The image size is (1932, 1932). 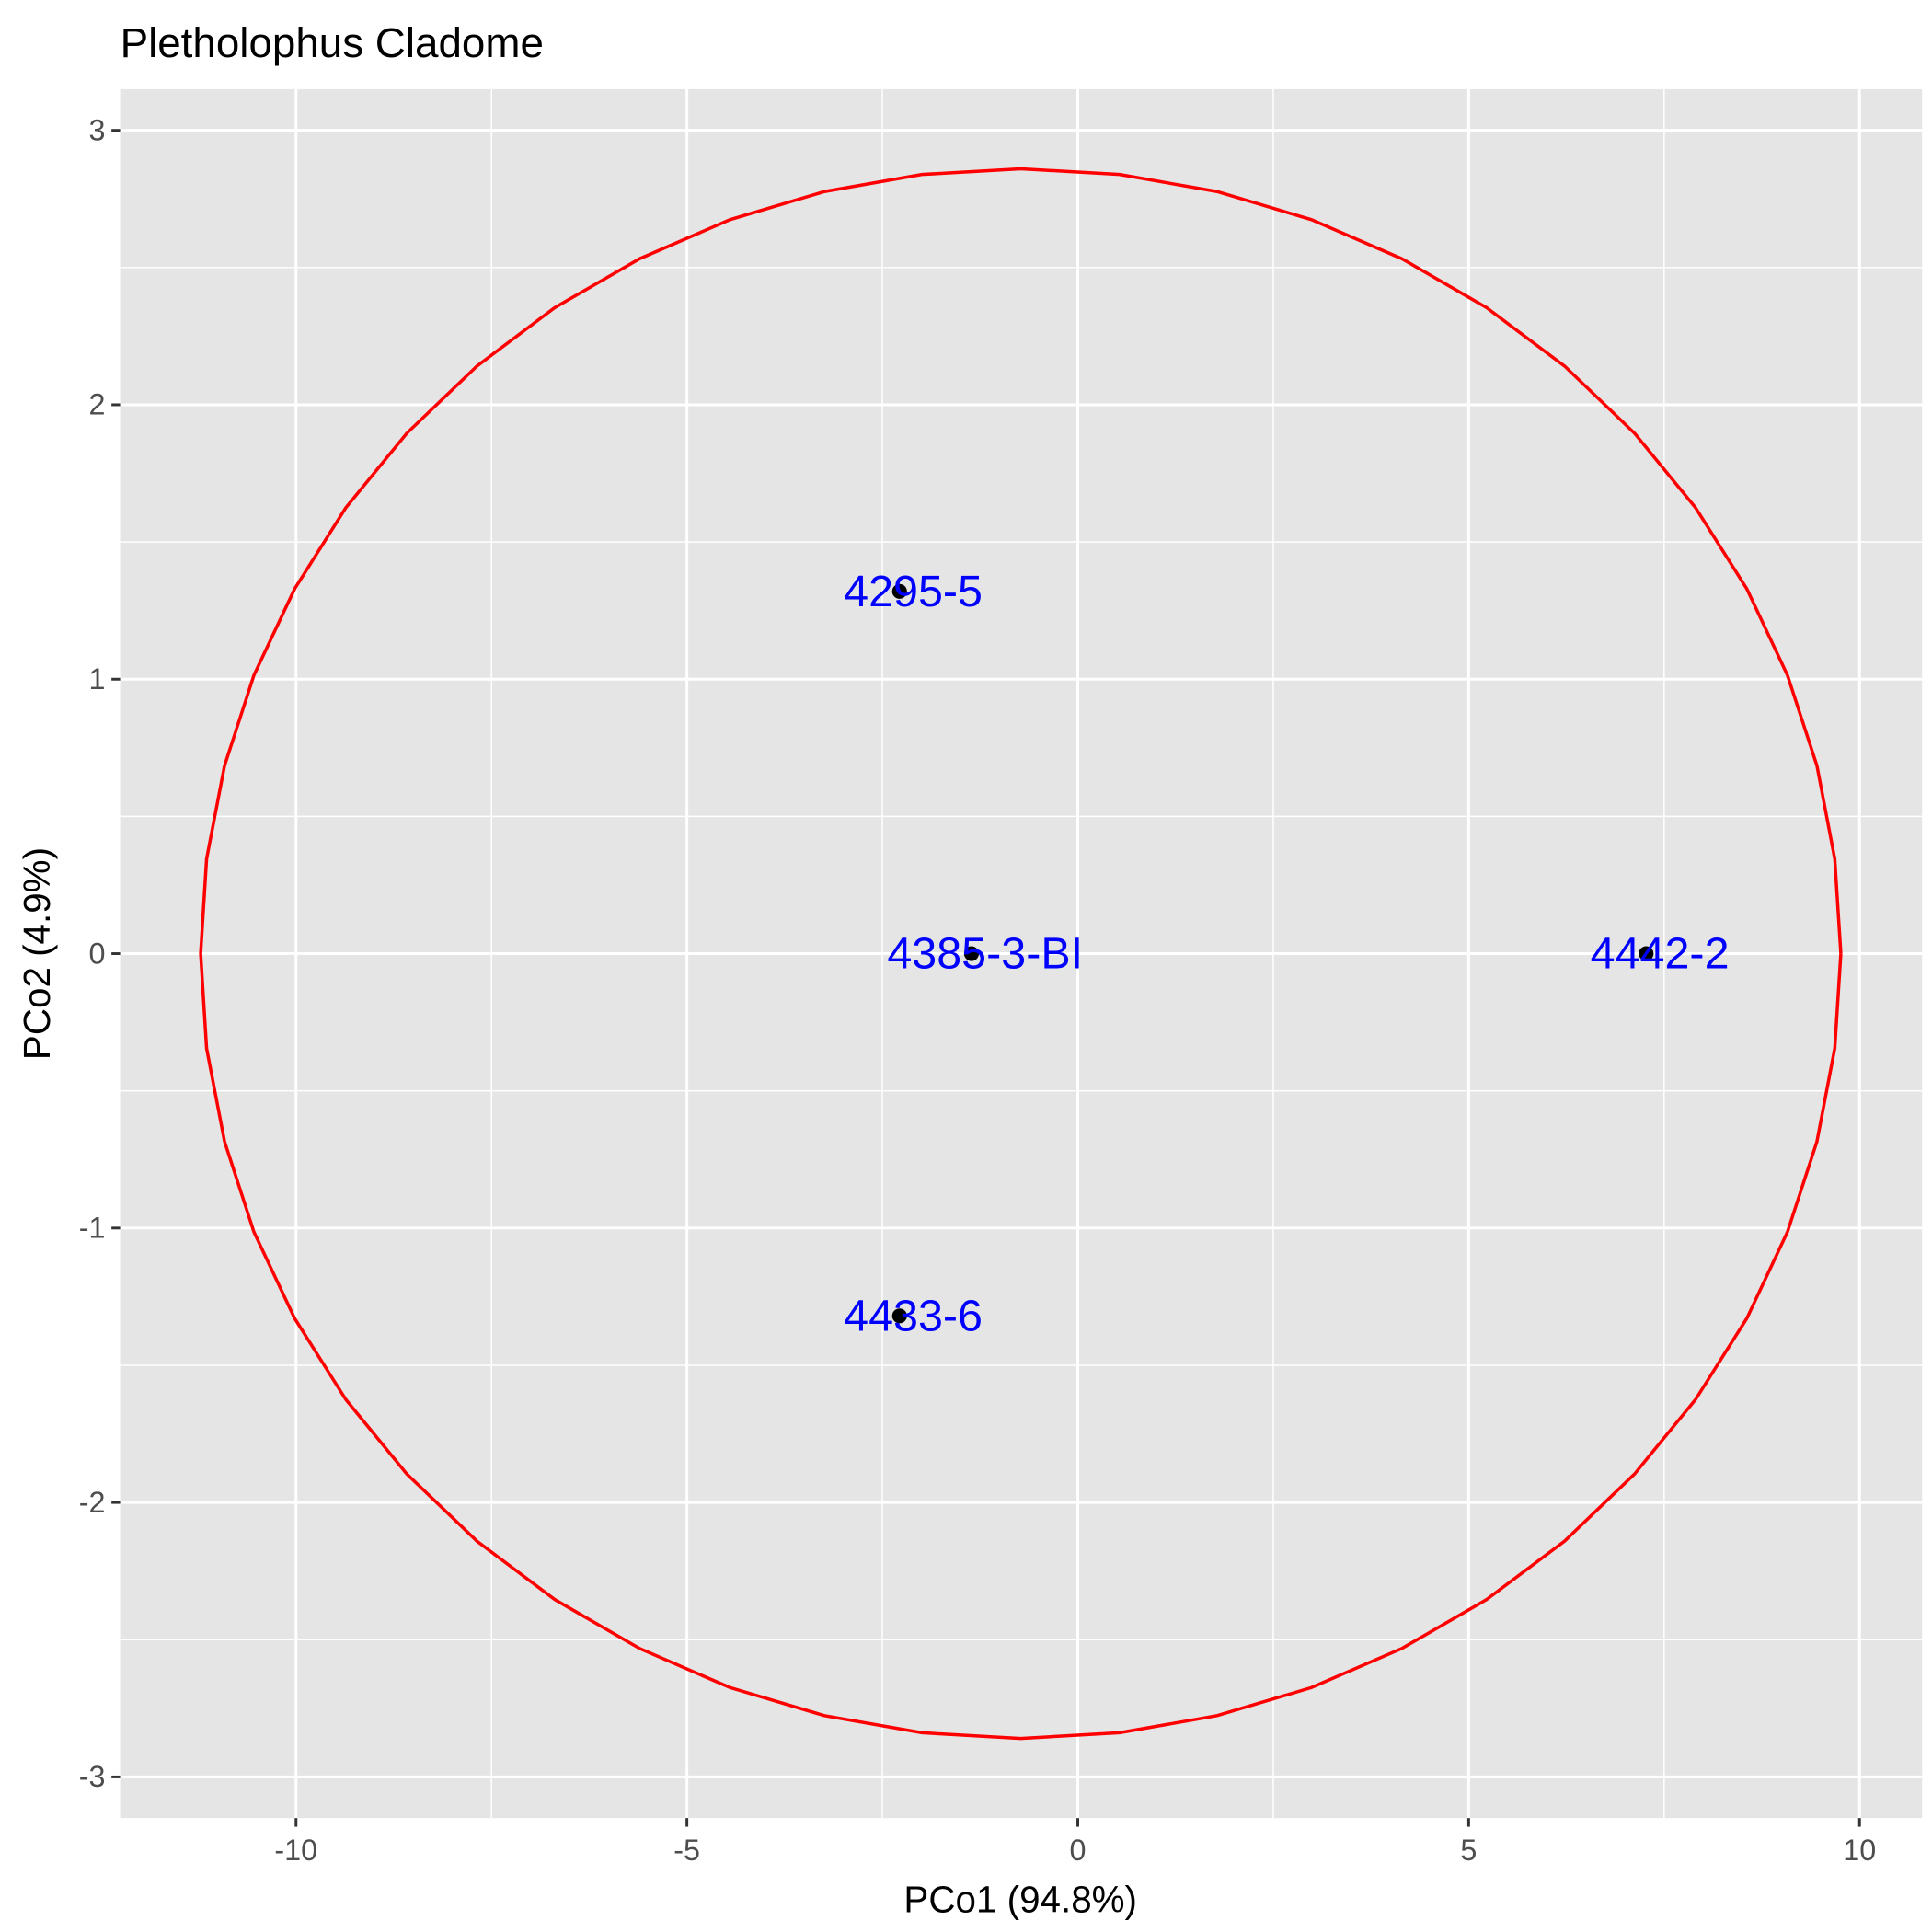 What do you see at coordinates (92, 1502) in the screenshot?
I see `y-tick-label: -2` at bounding box center [92, 1502].